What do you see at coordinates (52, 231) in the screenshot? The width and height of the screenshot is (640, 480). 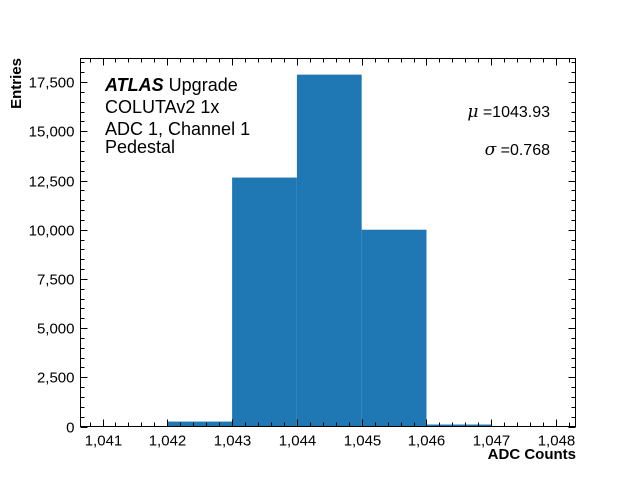 I see `y-tick-label: 10,000` at bounding box center [52, 231].